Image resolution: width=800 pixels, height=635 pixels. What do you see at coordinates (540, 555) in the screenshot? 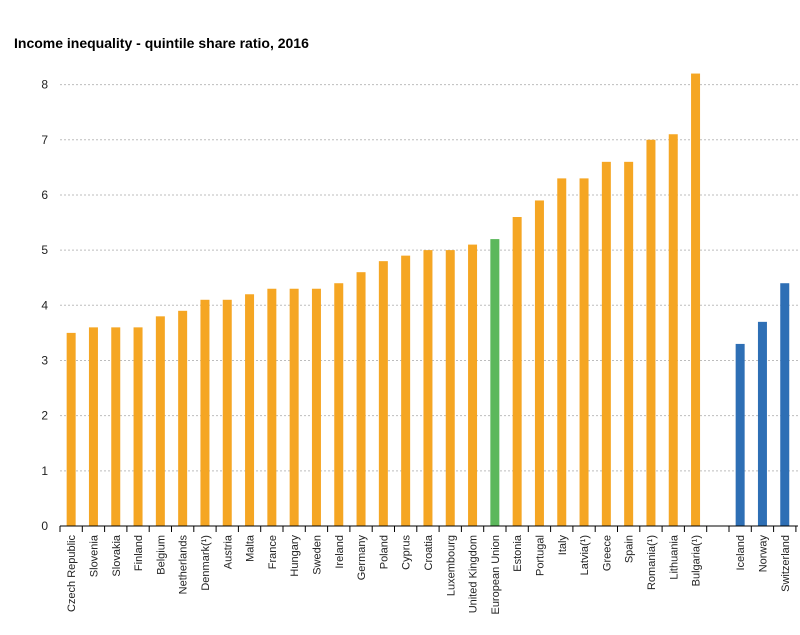
I see `x-tick-label: Portugal` at bounding box center [540, 555].